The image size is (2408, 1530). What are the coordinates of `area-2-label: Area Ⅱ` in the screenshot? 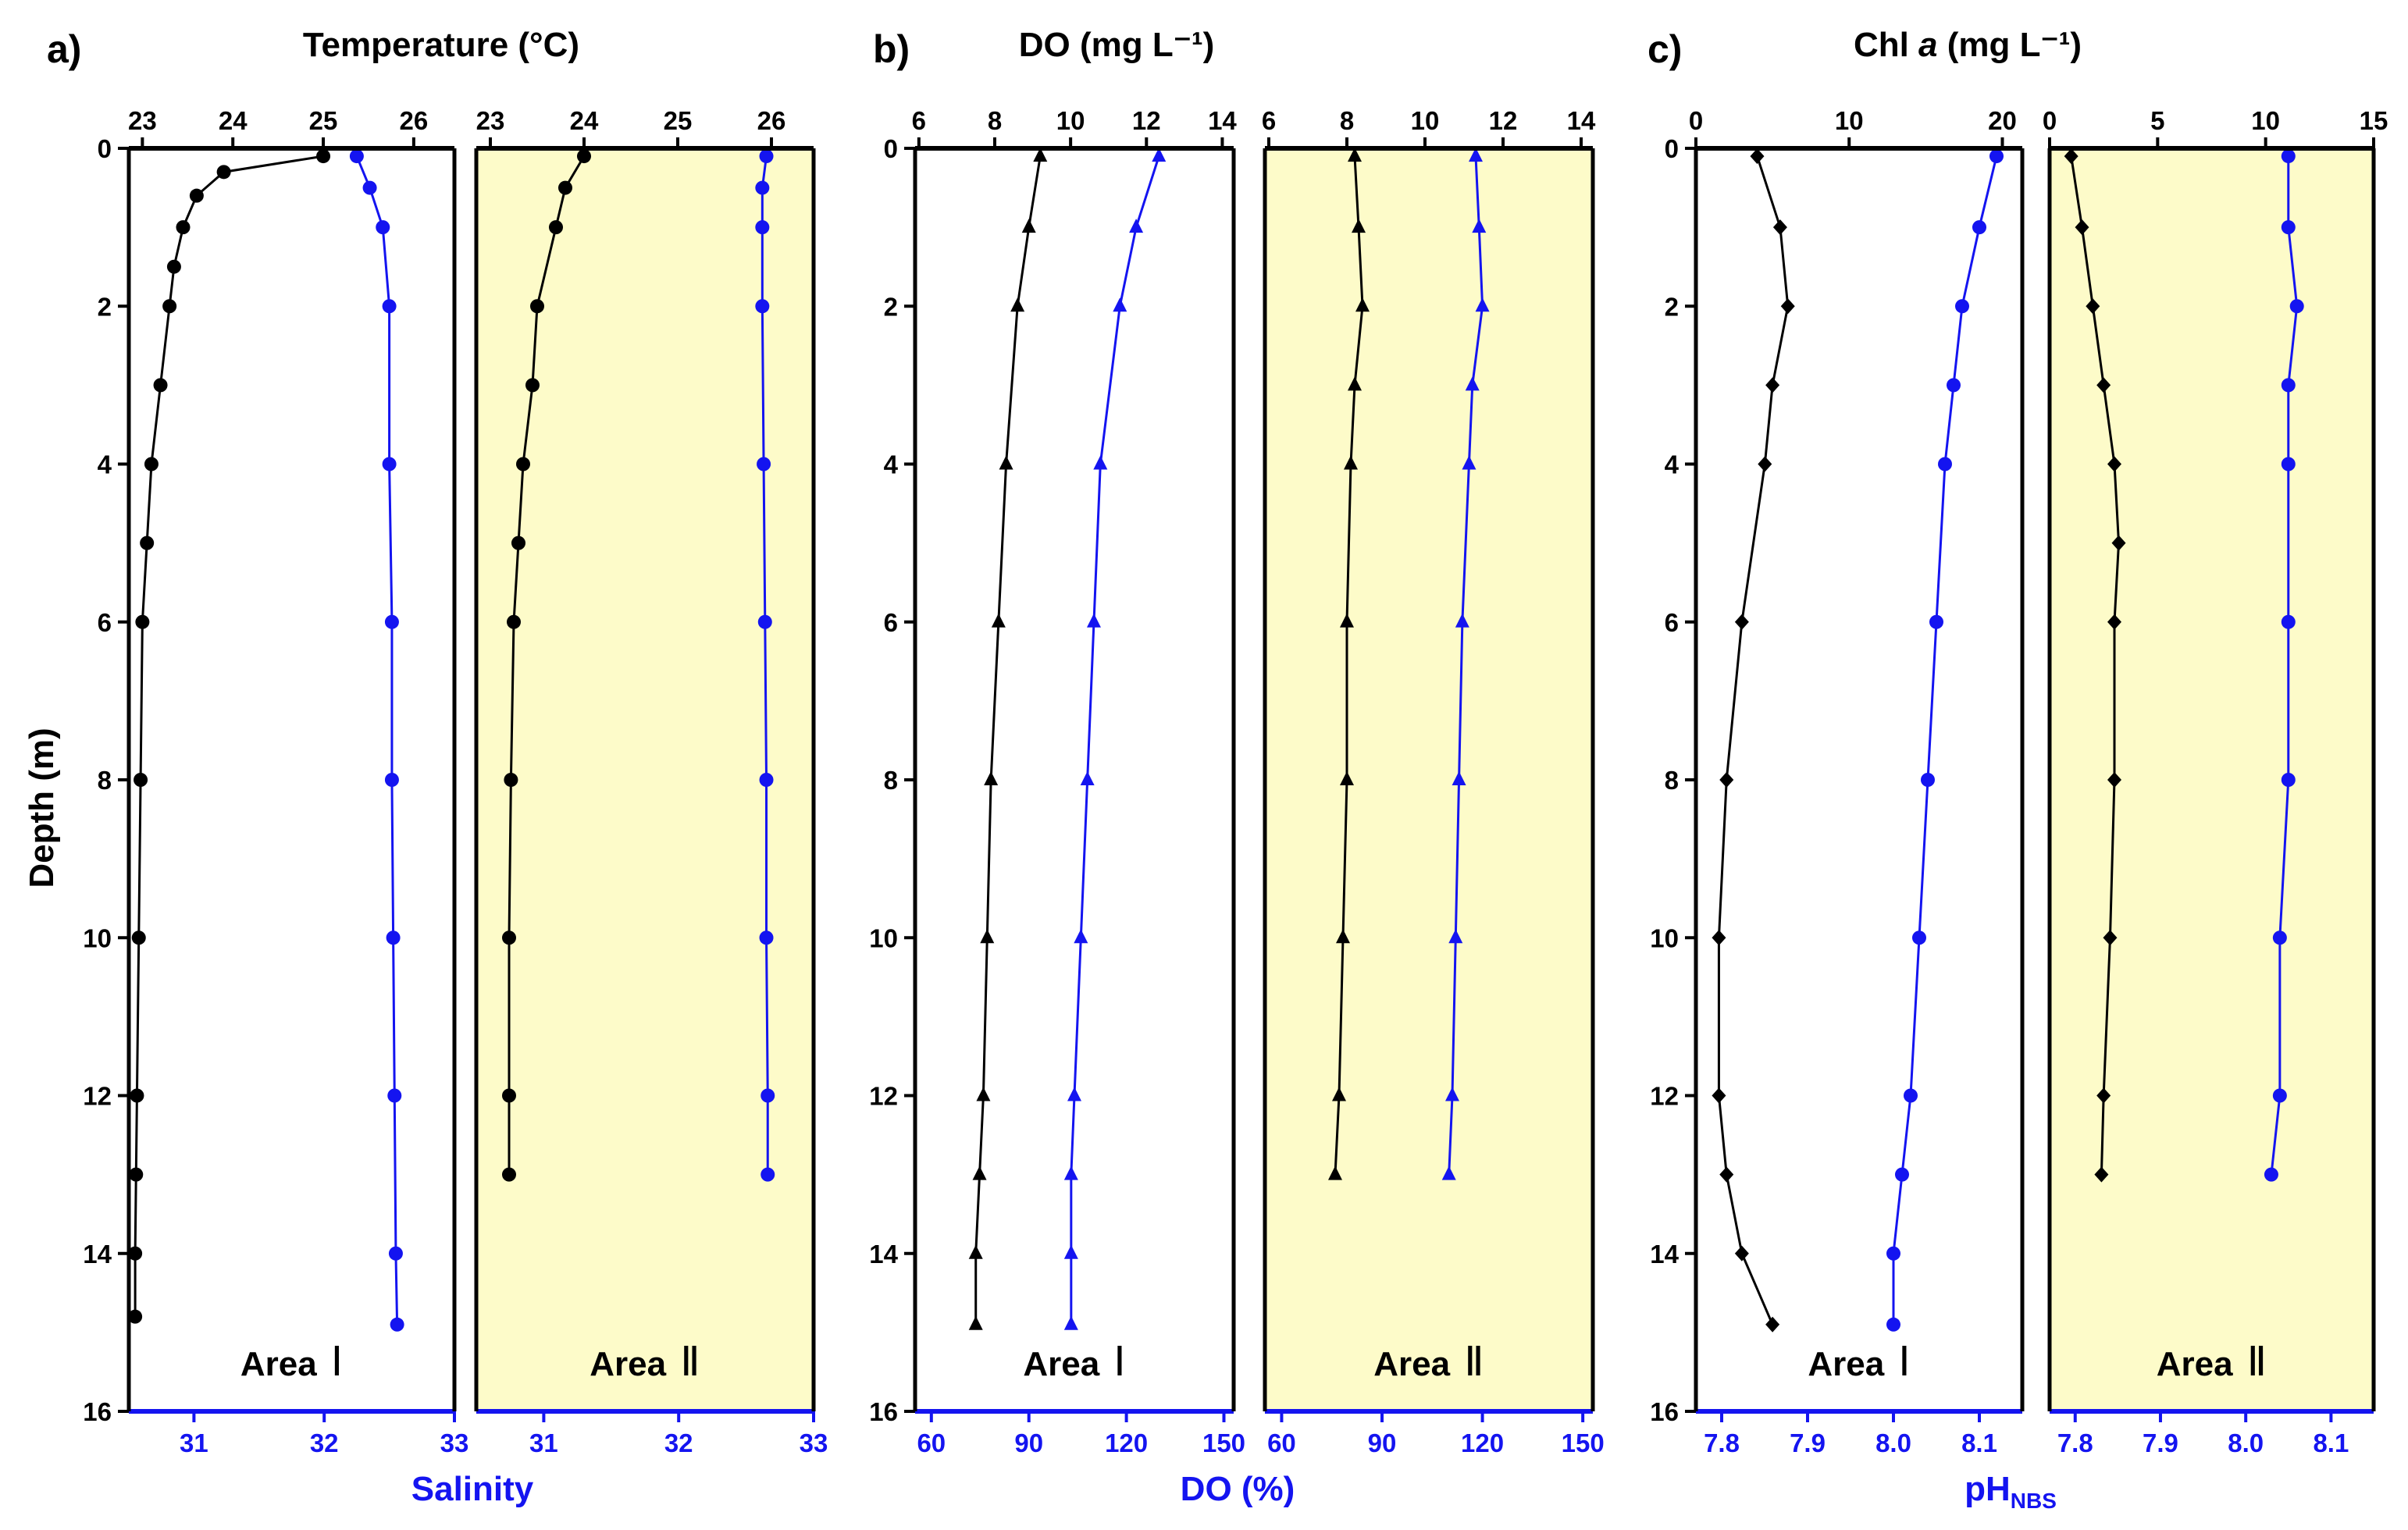 It's located at (645, 1362).